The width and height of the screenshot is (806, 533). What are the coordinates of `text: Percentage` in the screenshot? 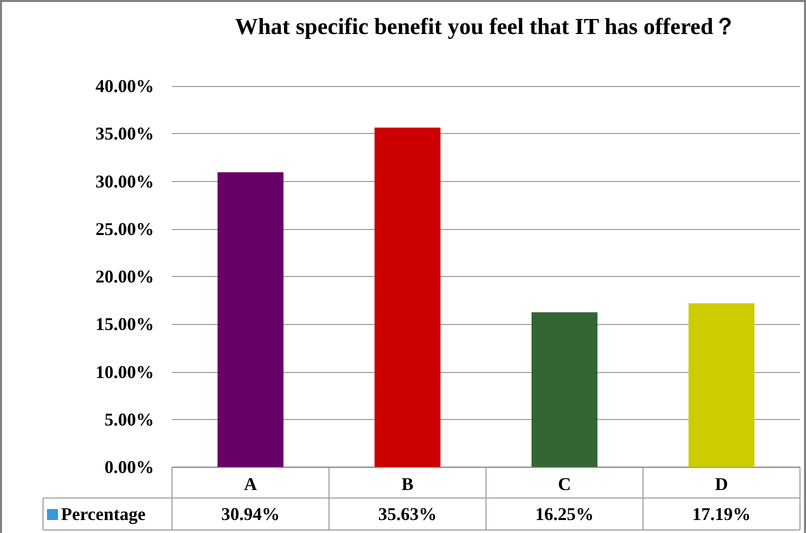 It's located at (103, 514).